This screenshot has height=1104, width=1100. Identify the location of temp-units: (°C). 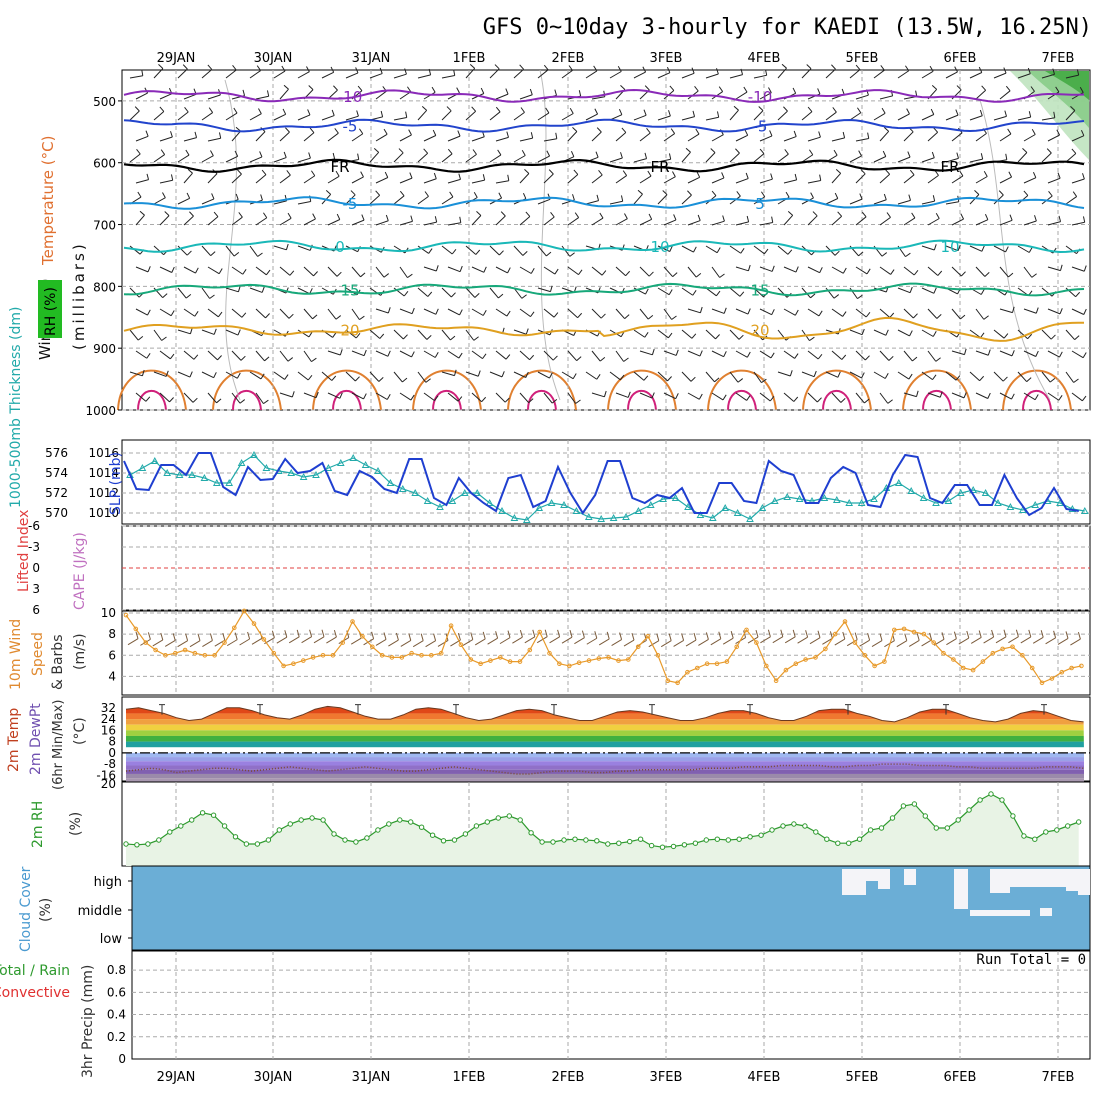
(80, 731).